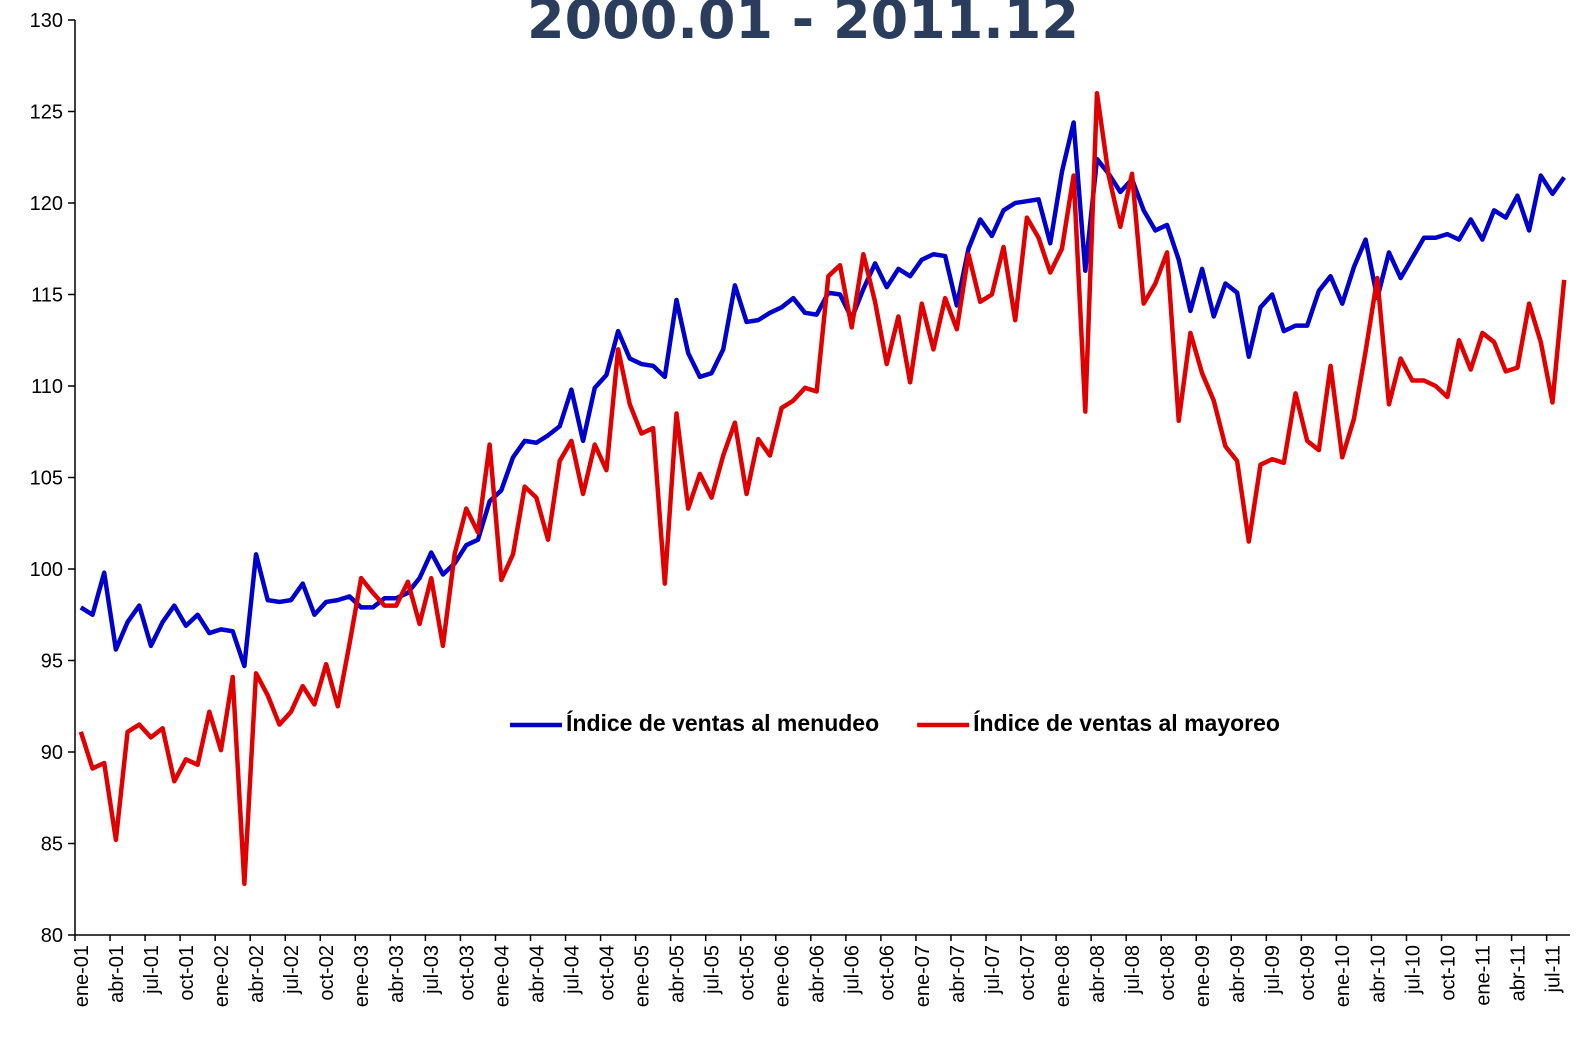  What do you see at coordinates (1168, 973) in the screenshot?
I see `x-tick-label: oct-08` at bounding box center [1168, 973].